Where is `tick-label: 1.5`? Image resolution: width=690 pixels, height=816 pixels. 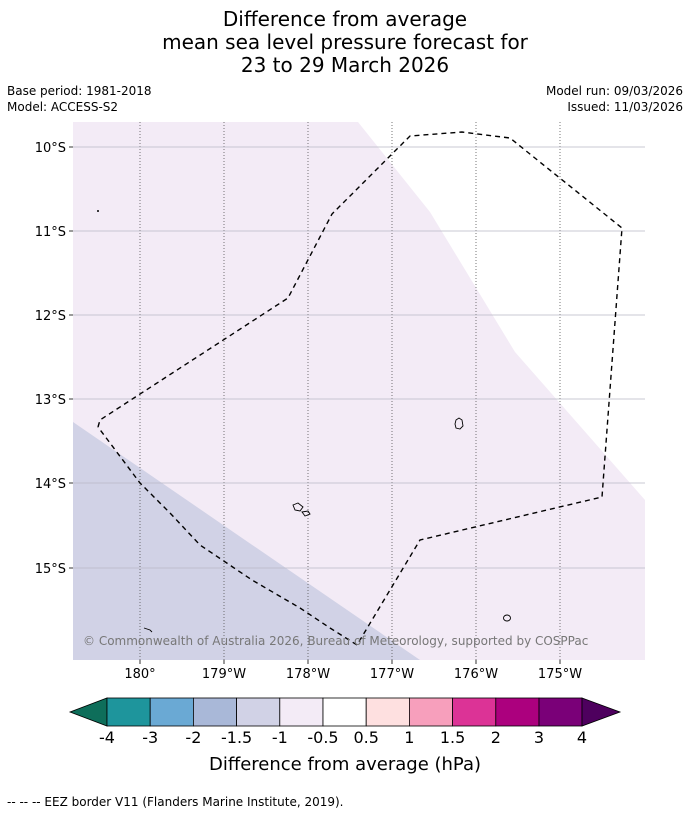 tick-label: 1.5 is located at coordinates (452, 737).